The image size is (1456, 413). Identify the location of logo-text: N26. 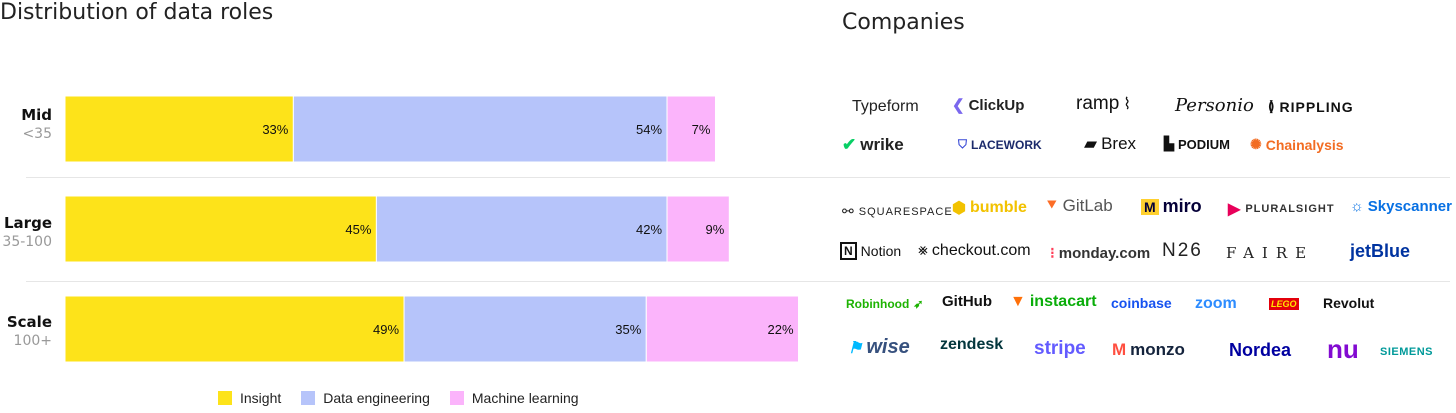
(1182, 250).